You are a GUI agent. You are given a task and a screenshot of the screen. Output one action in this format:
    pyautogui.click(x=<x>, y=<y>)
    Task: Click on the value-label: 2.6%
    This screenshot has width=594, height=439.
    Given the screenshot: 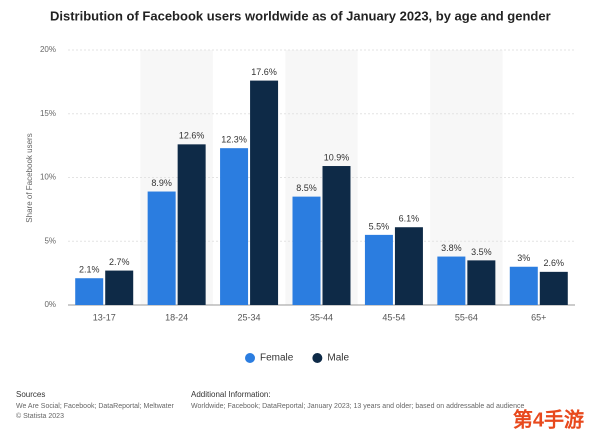 What is the action you would take?
    pyautogui.click(x=554, y=263)
    